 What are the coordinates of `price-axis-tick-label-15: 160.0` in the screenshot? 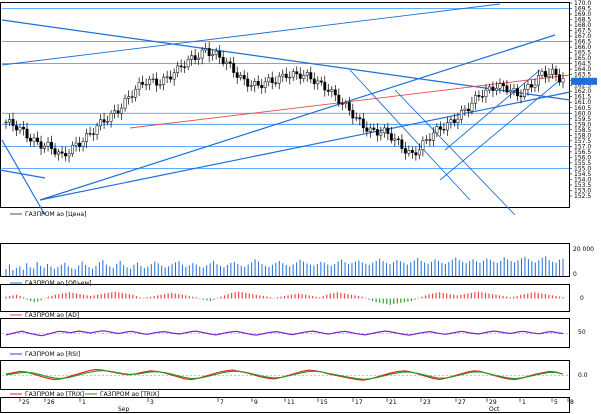 It's located at (582, 113).